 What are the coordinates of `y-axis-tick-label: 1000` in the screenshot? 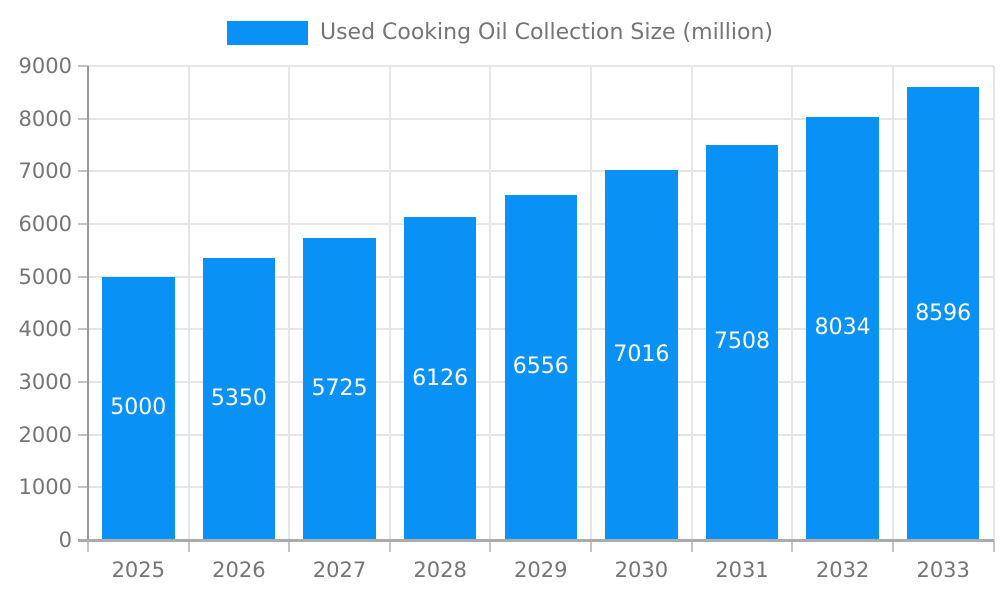 It's located at (45, 487).